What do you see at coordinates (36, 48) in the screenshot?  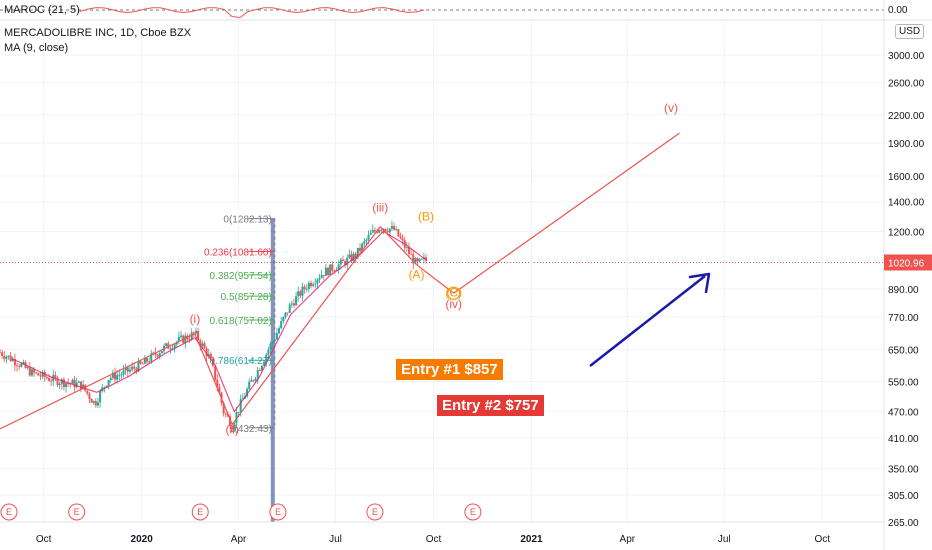 I see `ma-legend: MA (9, close)` at bounding box center [36, 48].